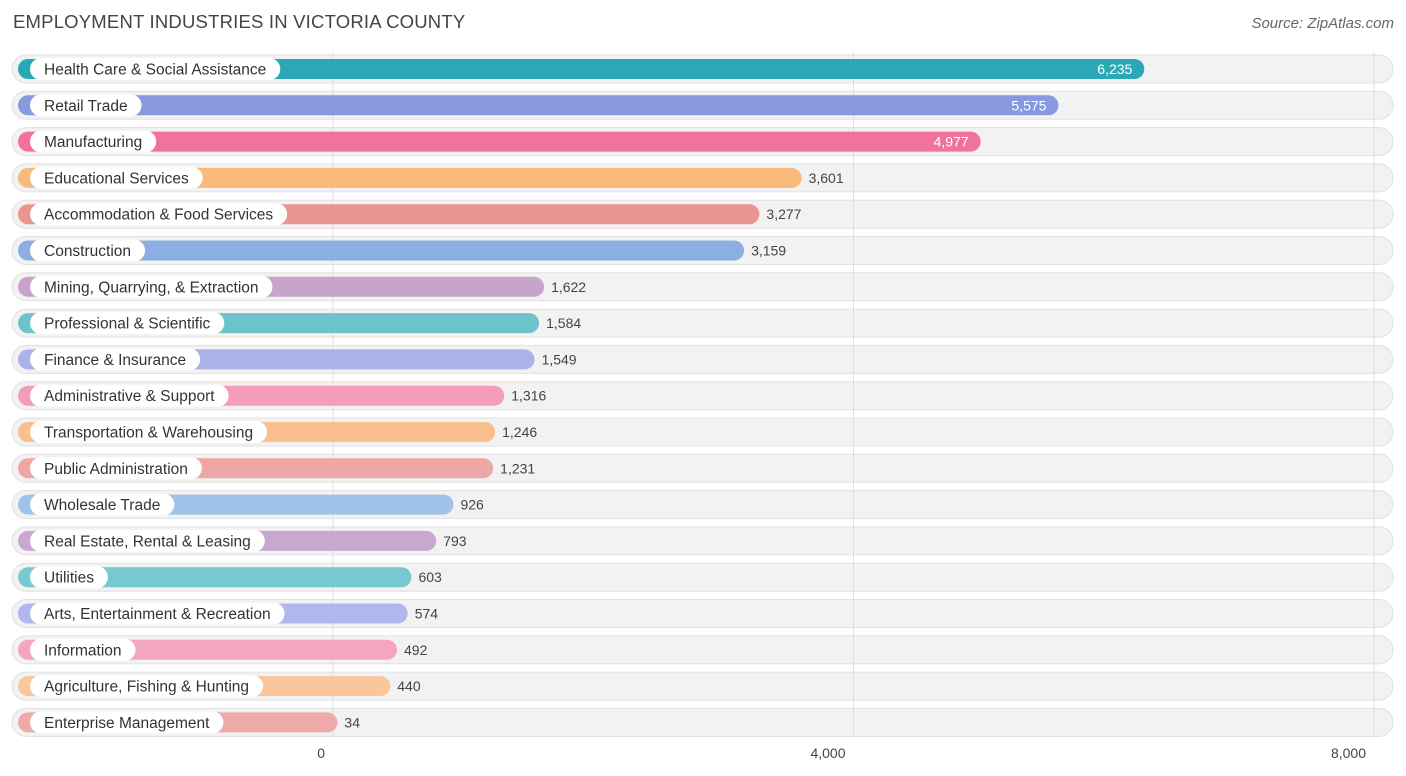 The image size is (1406, 776). Describe the element at coordinates (528, 396) in the screenshot. I see `value-label: 1,316` at that location.